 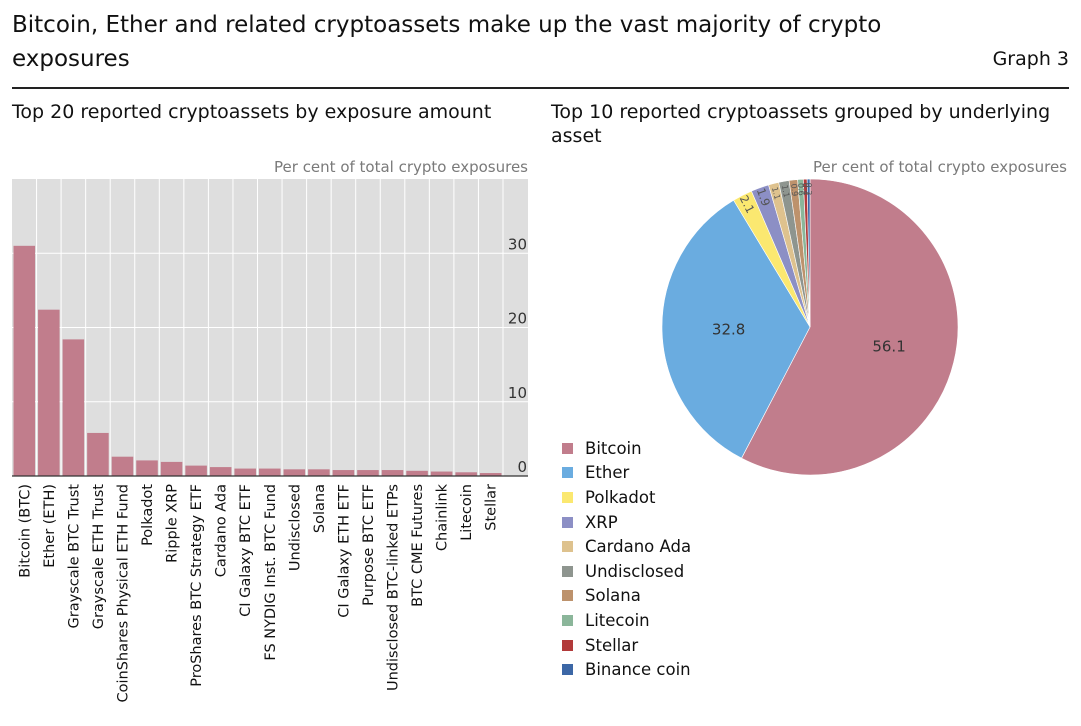 What do you see at coordinates (763, 197) in the screenshot?
I see `pie-data-label: 1.9` at bounding box center [763, 197].